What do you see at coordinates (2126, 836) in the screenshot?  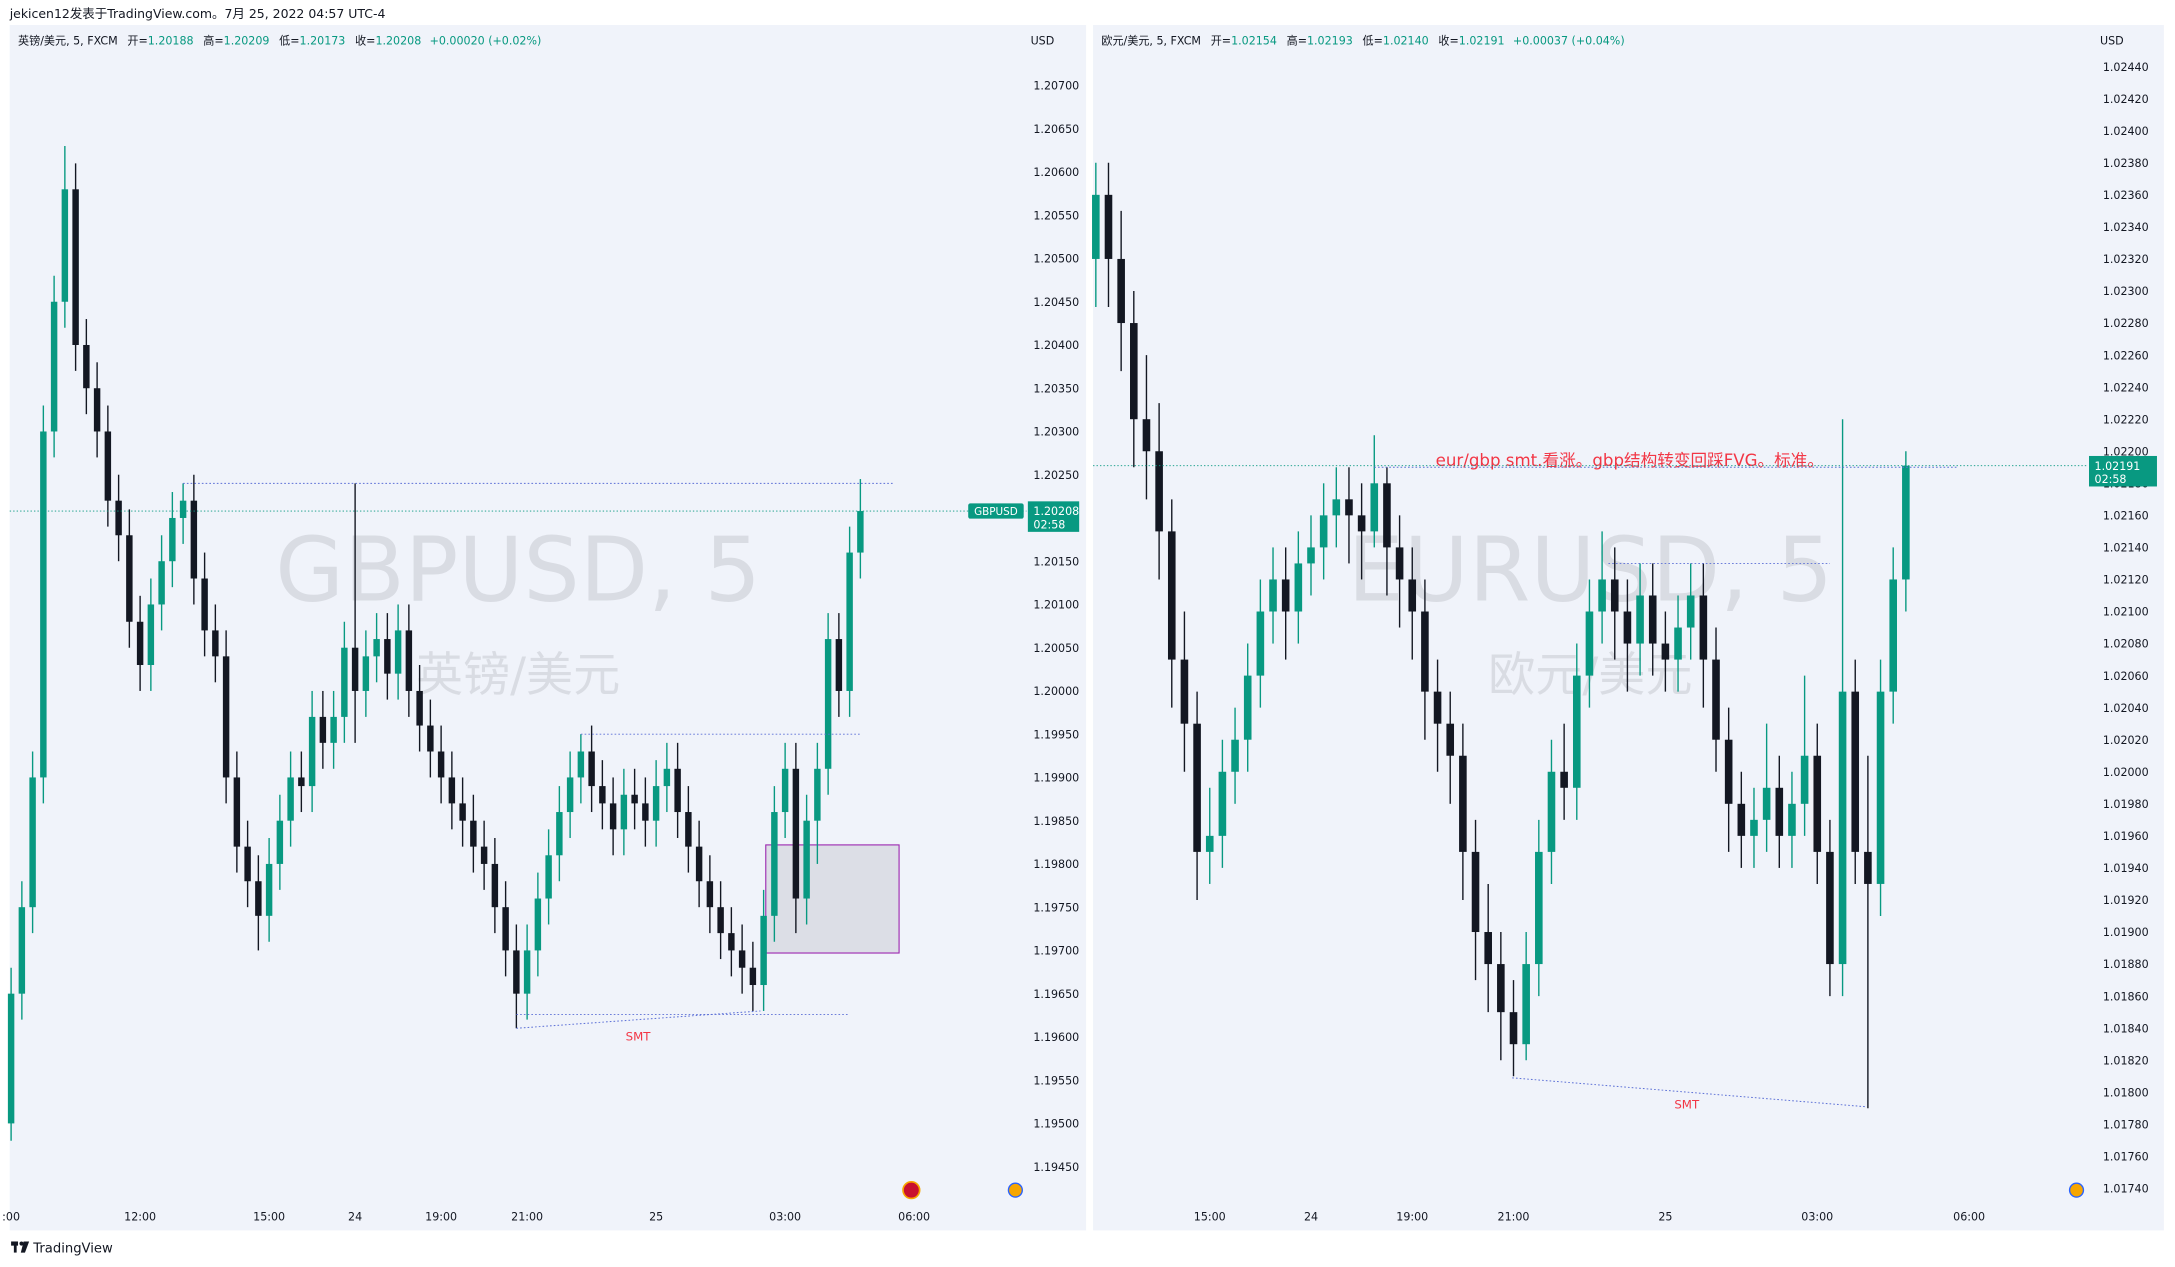 I see `y-tick-label: 1.01960` at bounding box center [2126, 836].